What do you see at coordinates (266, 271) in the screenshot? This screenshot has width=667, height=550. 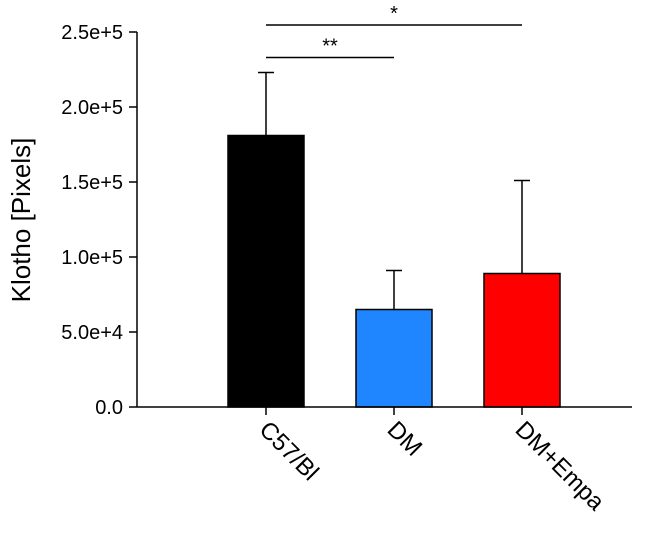 I see `bar-c57-bl` at bounding box center [266, 271].